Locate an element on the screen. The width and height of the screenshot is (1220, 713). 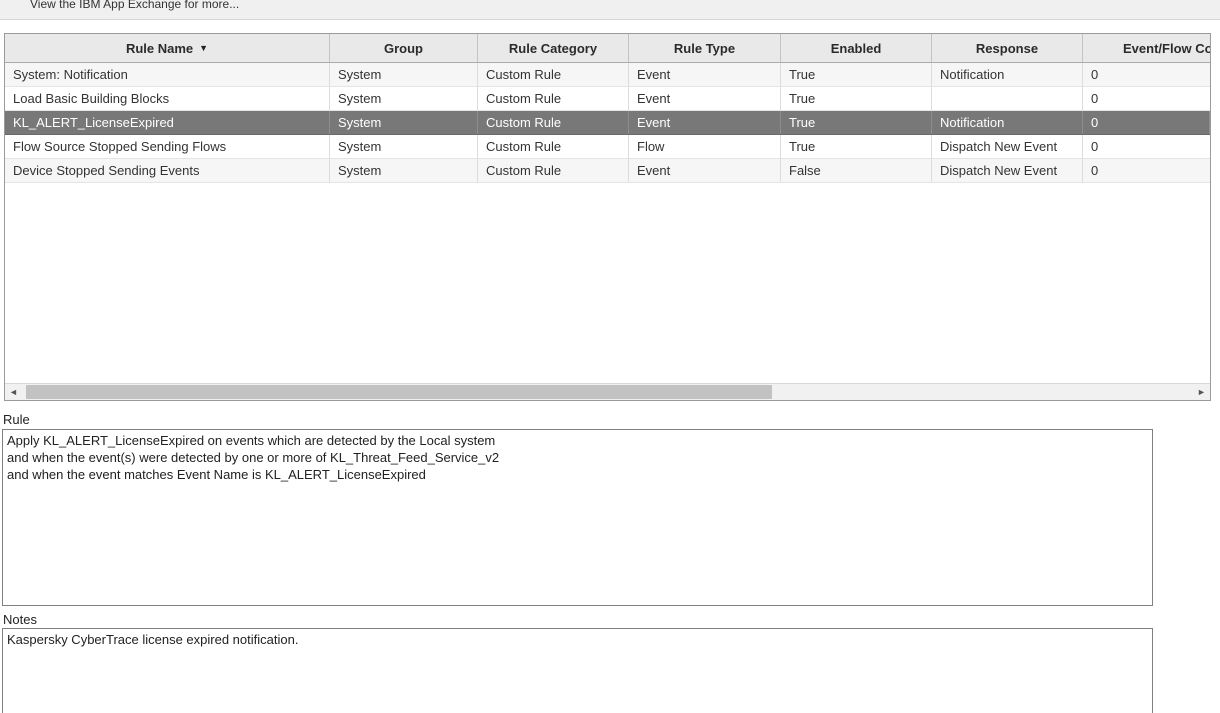
column-header-group: Group is located at coordinates (404, 48).